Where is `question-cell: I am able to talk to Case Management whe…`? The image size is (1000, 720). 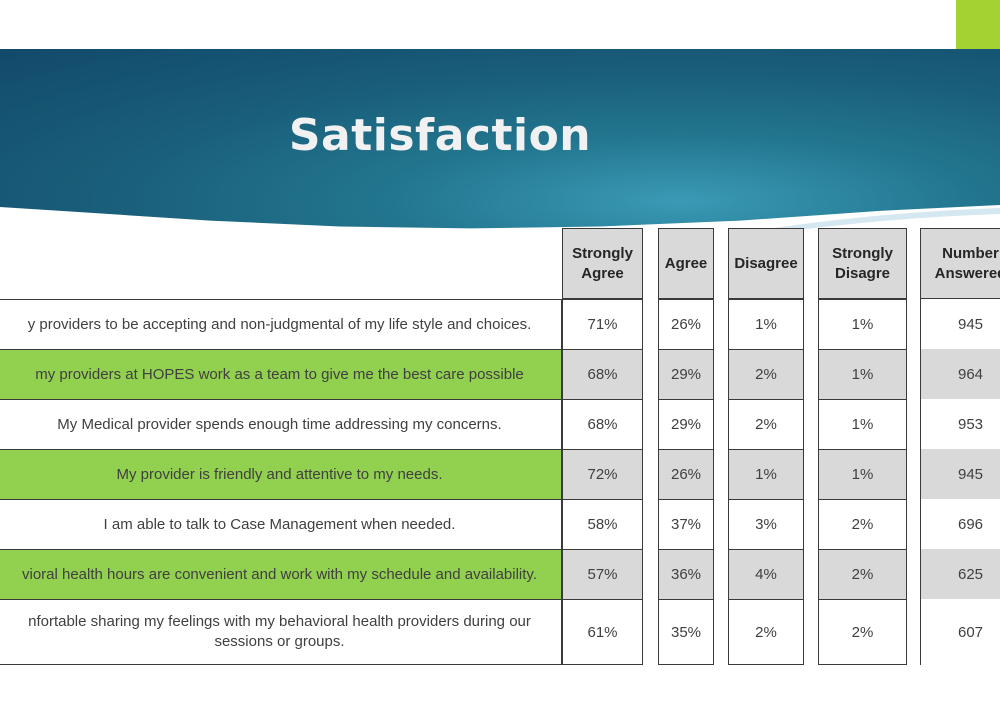
question-cell: I am able to talk to Case Management whe… is located at coordinates (281, 524).